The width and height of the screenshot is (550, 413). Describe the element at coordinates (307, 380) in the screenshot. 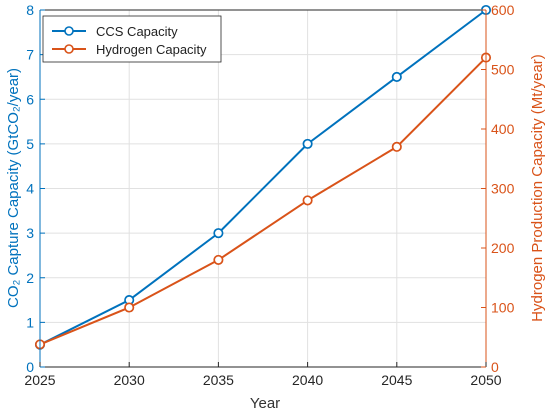

I see `x-tick-label: 2040` at that location.